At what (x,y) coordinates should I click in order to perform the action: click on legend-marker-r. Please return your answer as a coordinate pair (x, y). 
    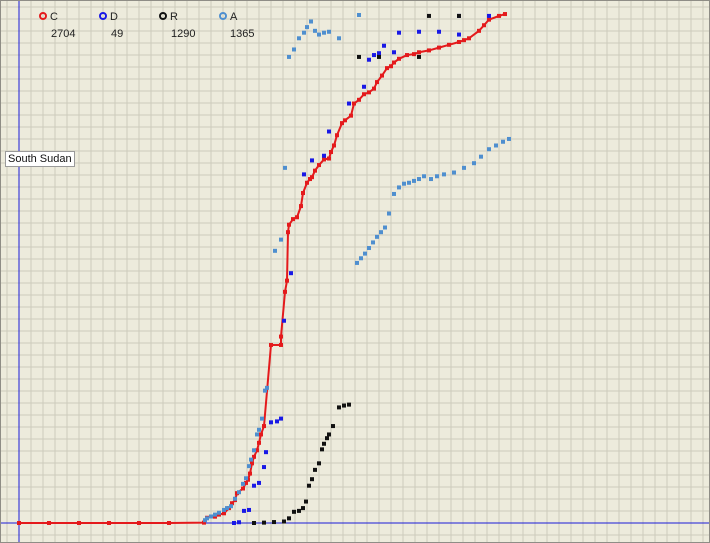
    Looking at the image, I should click on (163, 16).